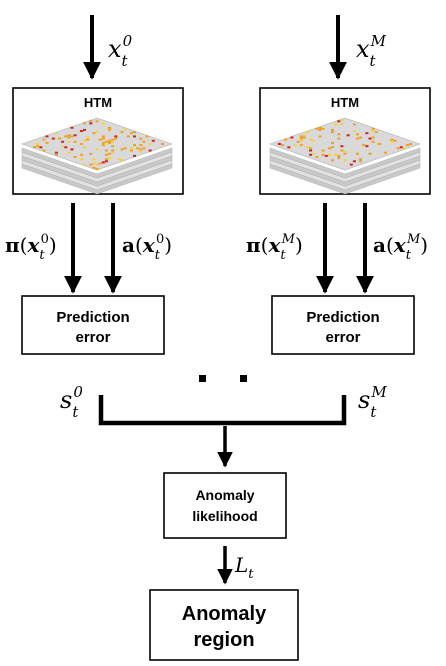  What do you see at coordinates (222, 410) in the screenshot?
I see `score-bracket` at bounding box center [222, 410].